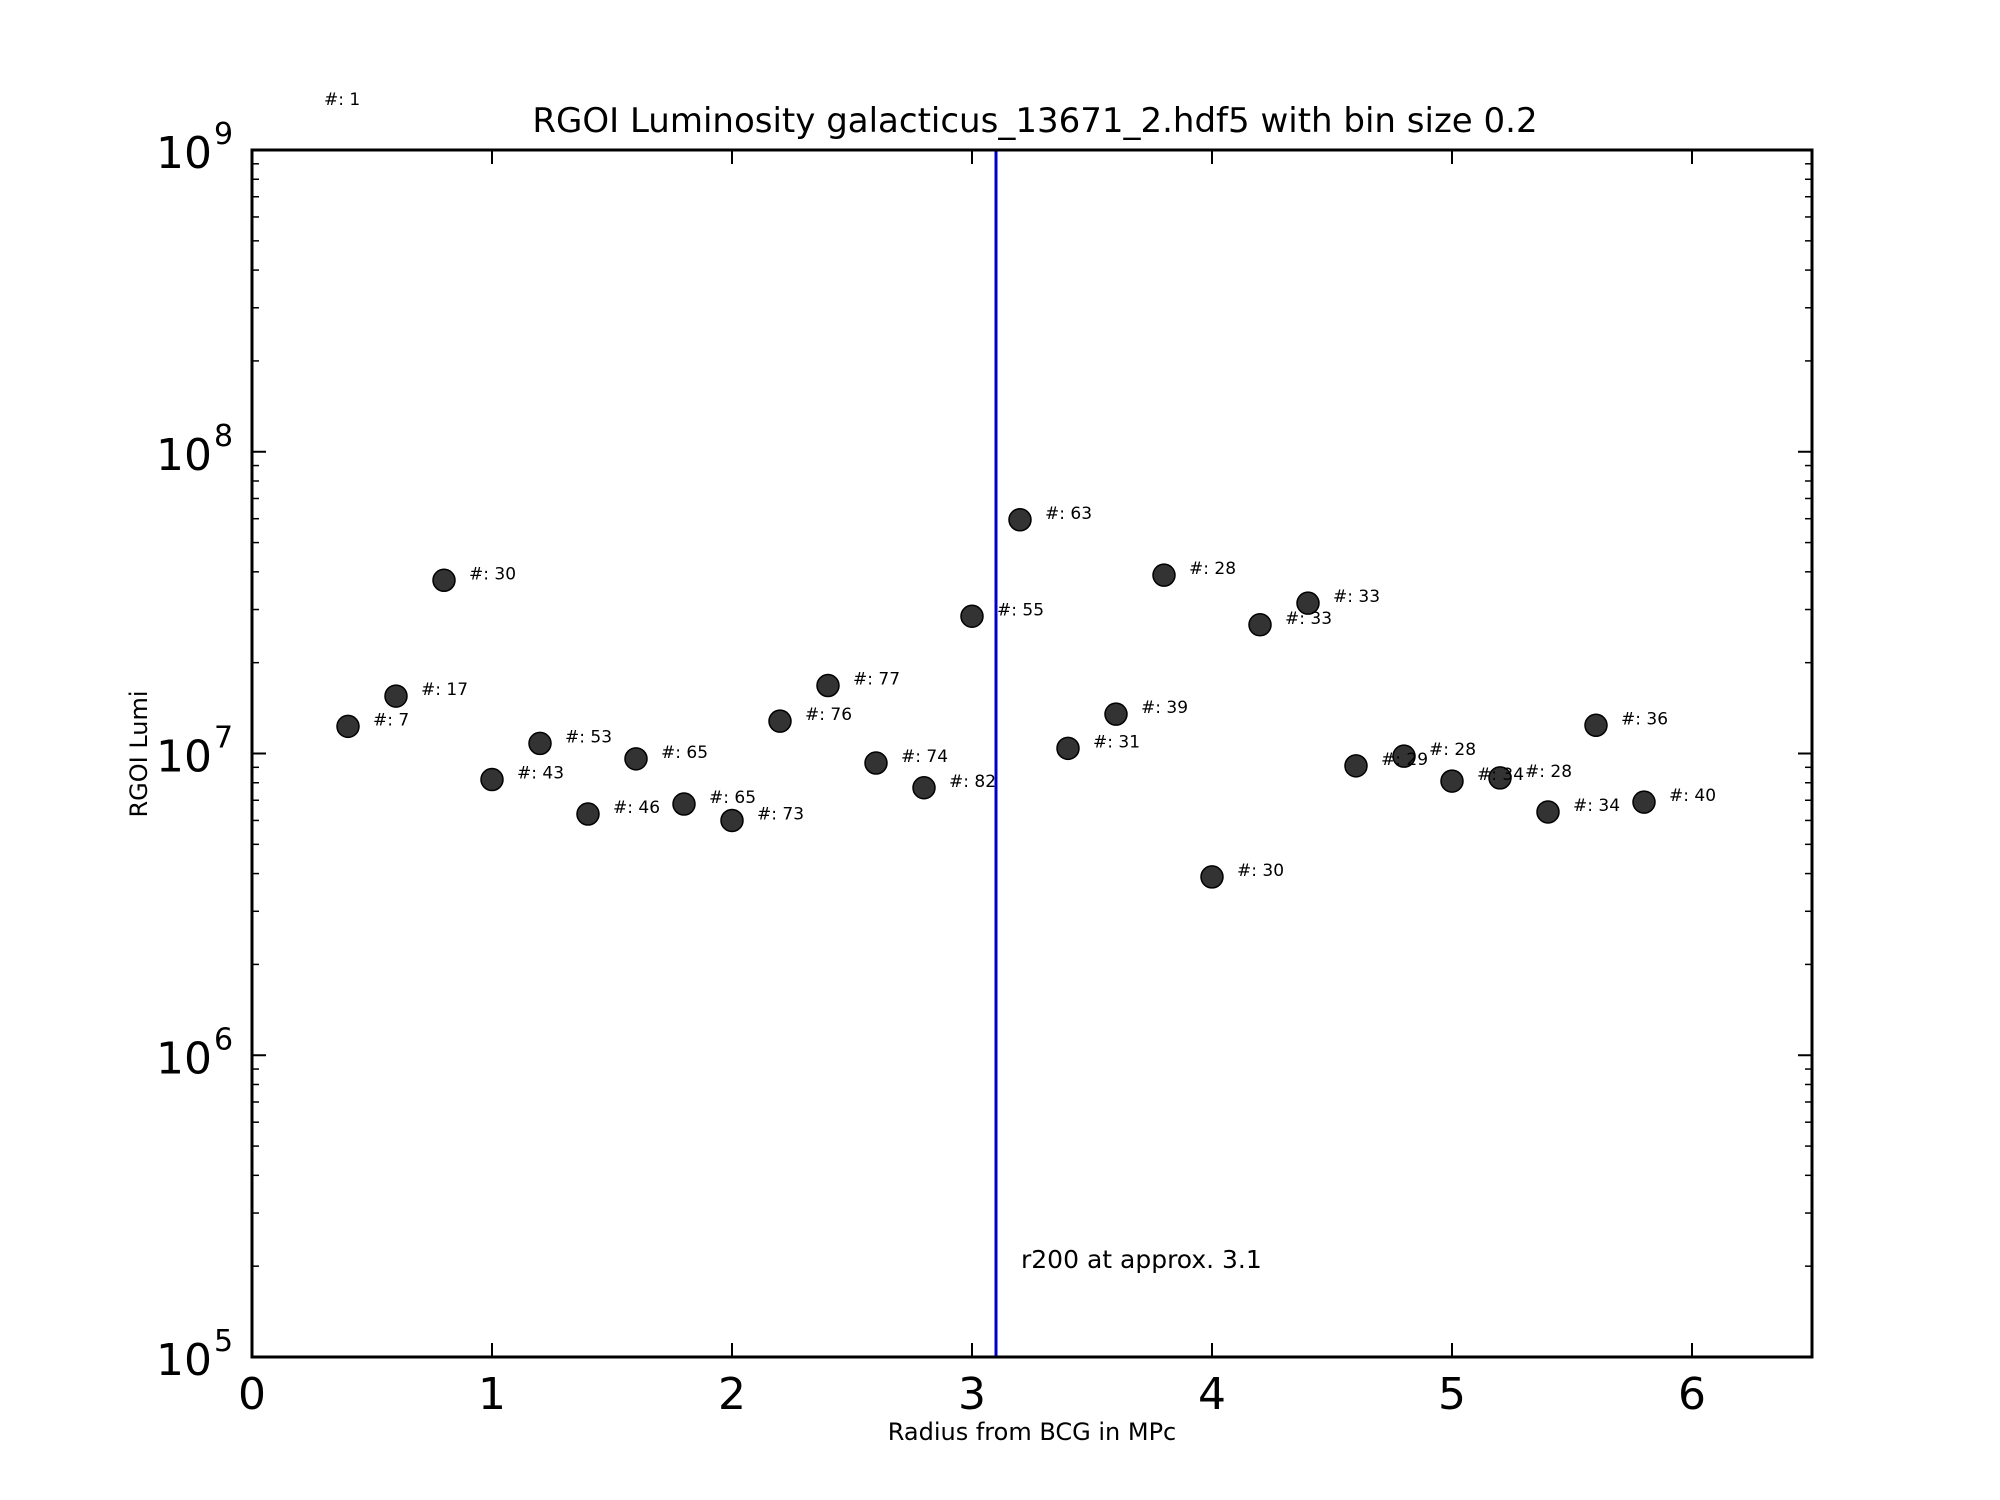  I want to click on point-label: #: 39, so click(1164, 708).